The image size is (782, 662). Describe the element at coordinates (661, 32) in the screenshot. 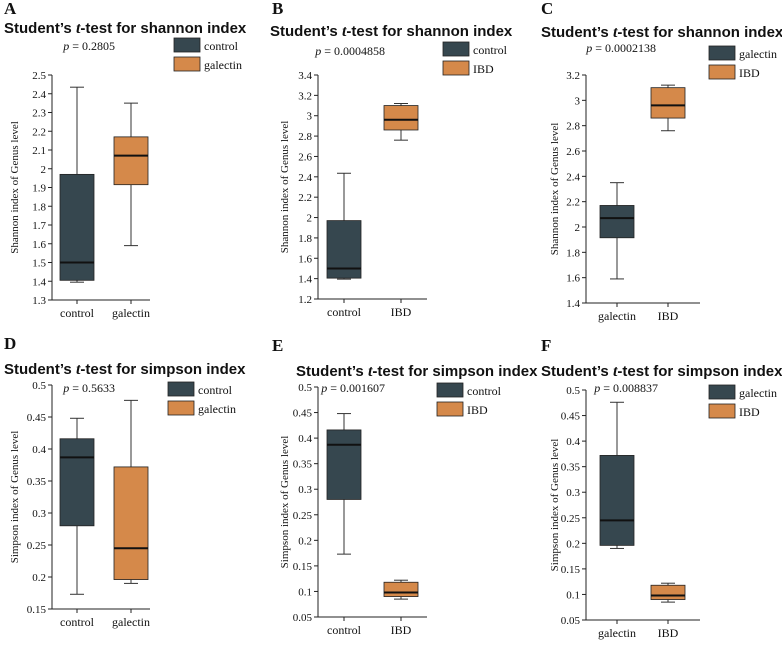

I see `panel-title: Student’s t-test for shannon index` at that location.